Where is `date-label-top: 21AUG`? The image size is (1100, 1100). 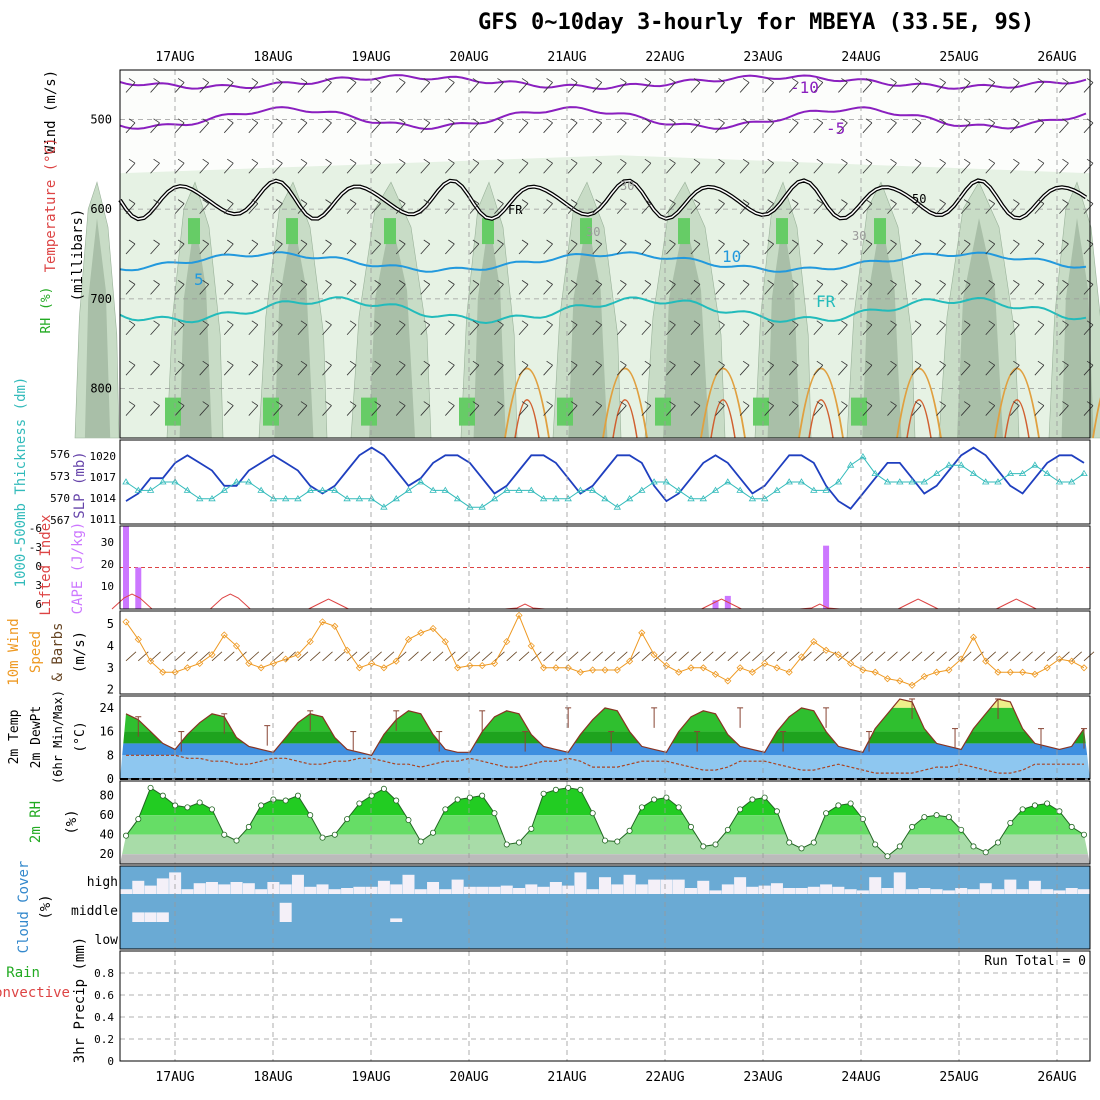 date-label-top: 21AUG is located at coordinates (566, 57).